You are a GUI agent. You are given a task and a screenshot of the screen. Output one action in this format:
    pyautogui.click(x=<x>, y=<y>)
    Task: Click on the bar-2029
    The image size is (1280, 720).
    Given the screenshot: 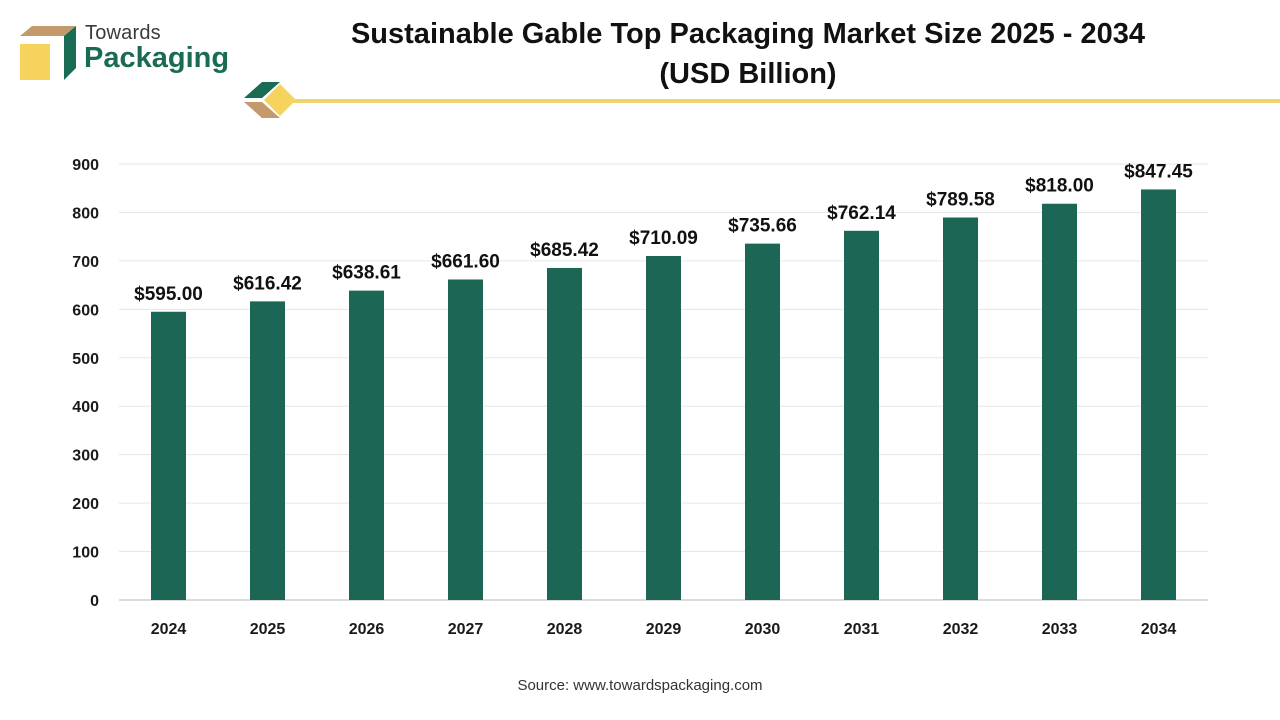 What is the action you would take?
    pyautogui.click(x=663, y=428)
    